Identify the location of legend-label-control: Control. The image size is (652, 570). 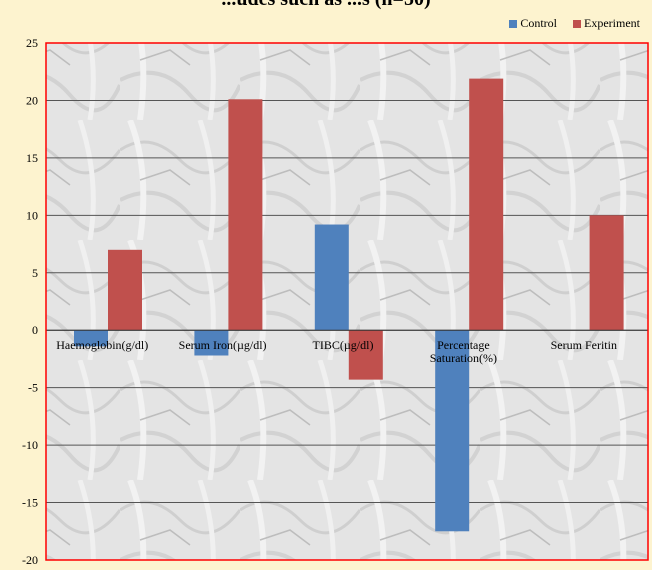
(539, 23).